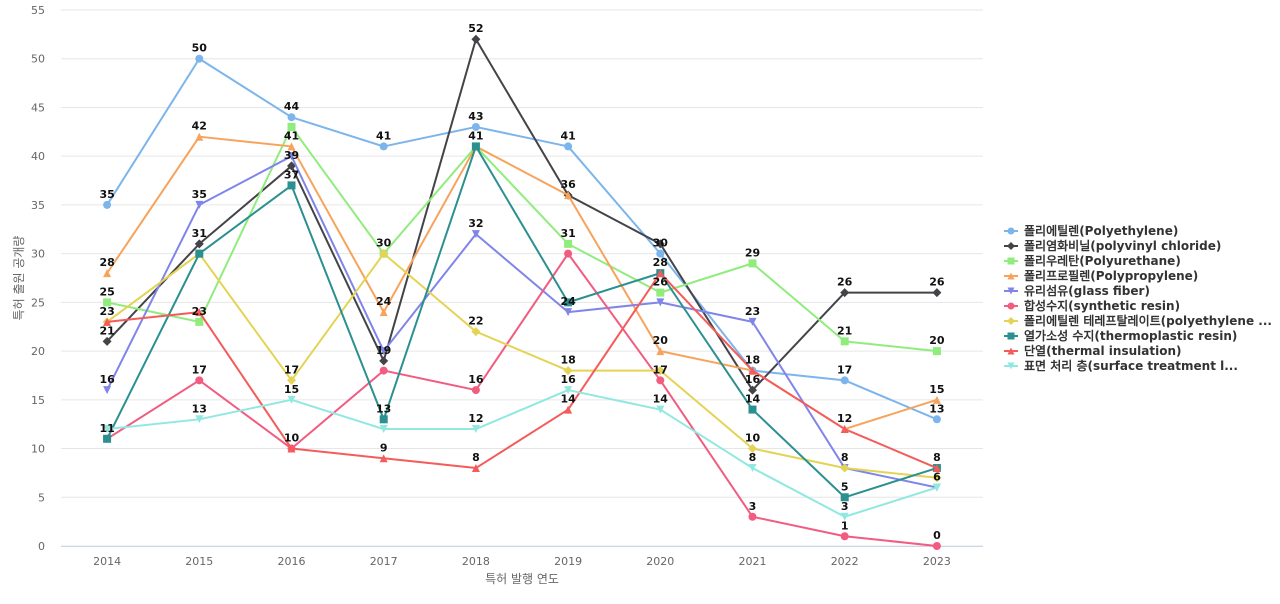  Describe the element at coordinates (1092, 260) in the screenshot. I see `legend-item: 폴리우레탄(Polyurethane)` at that location.